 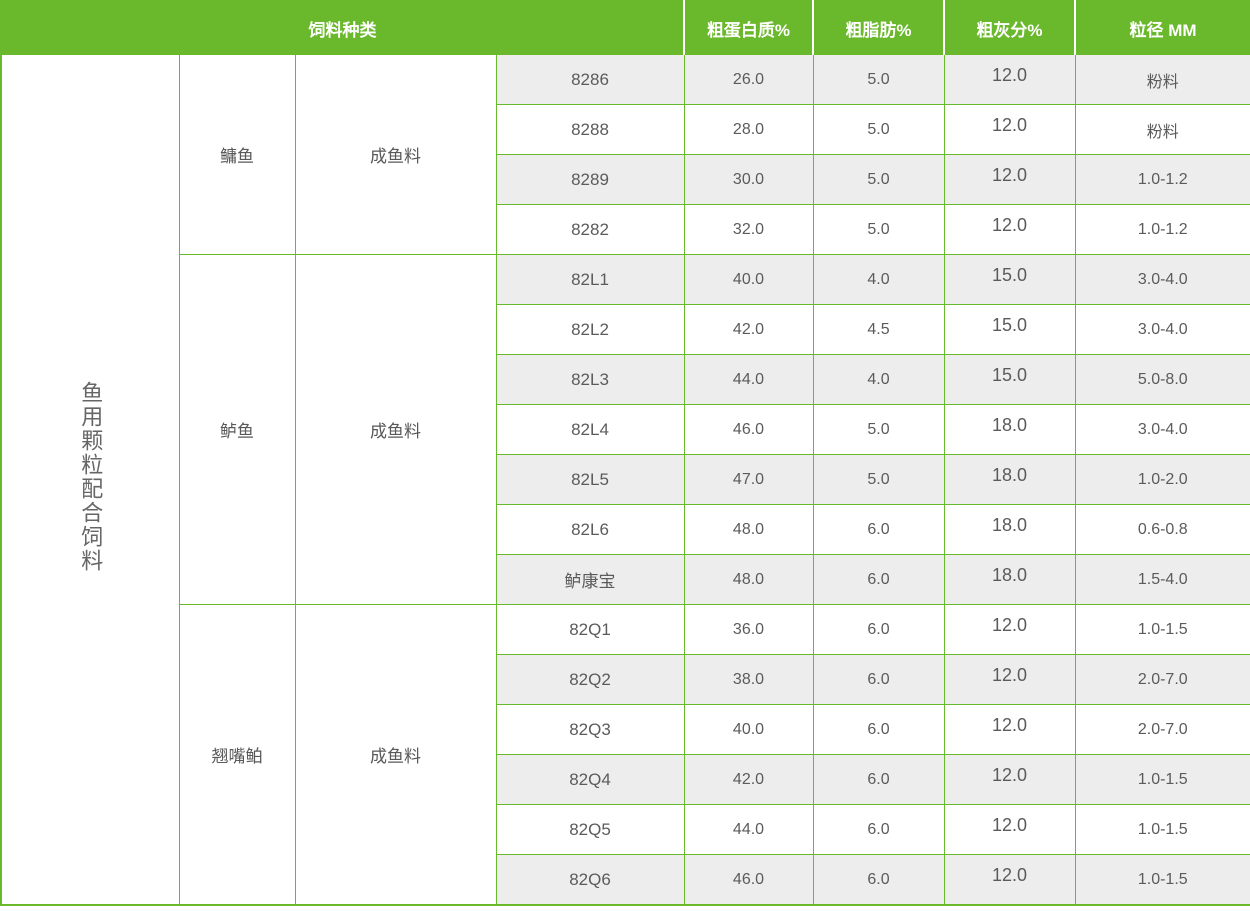 What do you see at coordinates (1162, 379) in the screenshot?
I see `particle-size-cell: 5.0-8.0` at bounding box center [1162, 379].